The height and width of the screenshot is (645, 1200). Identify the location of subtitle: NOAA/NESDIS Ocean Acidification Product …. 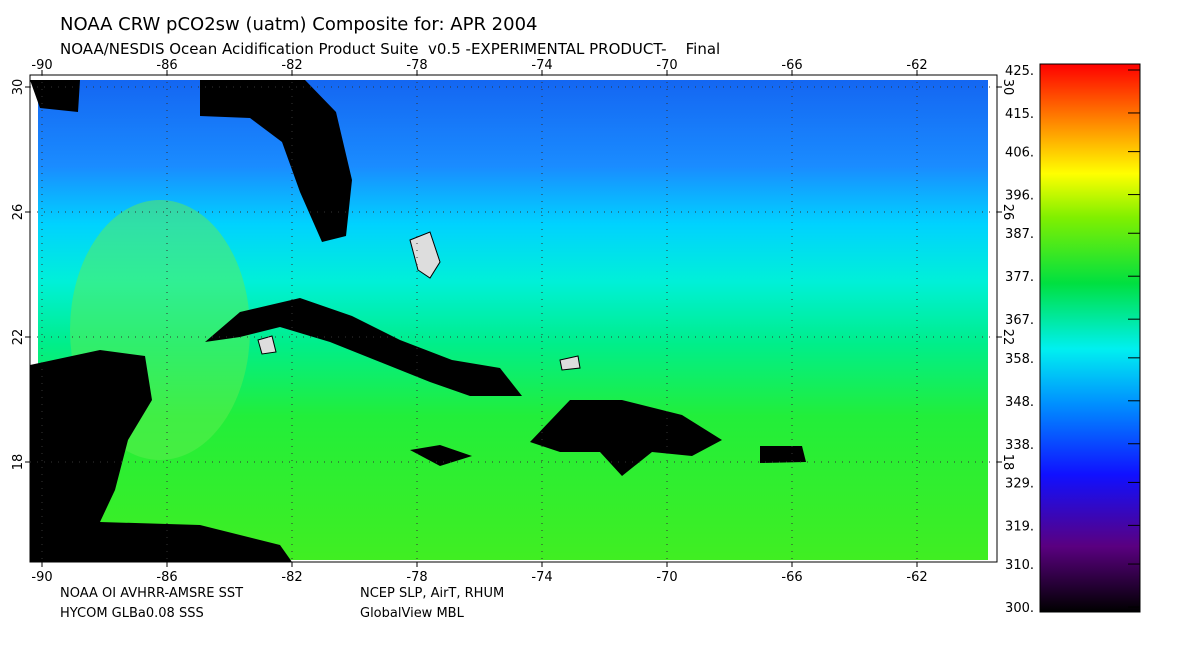
(390, 49).